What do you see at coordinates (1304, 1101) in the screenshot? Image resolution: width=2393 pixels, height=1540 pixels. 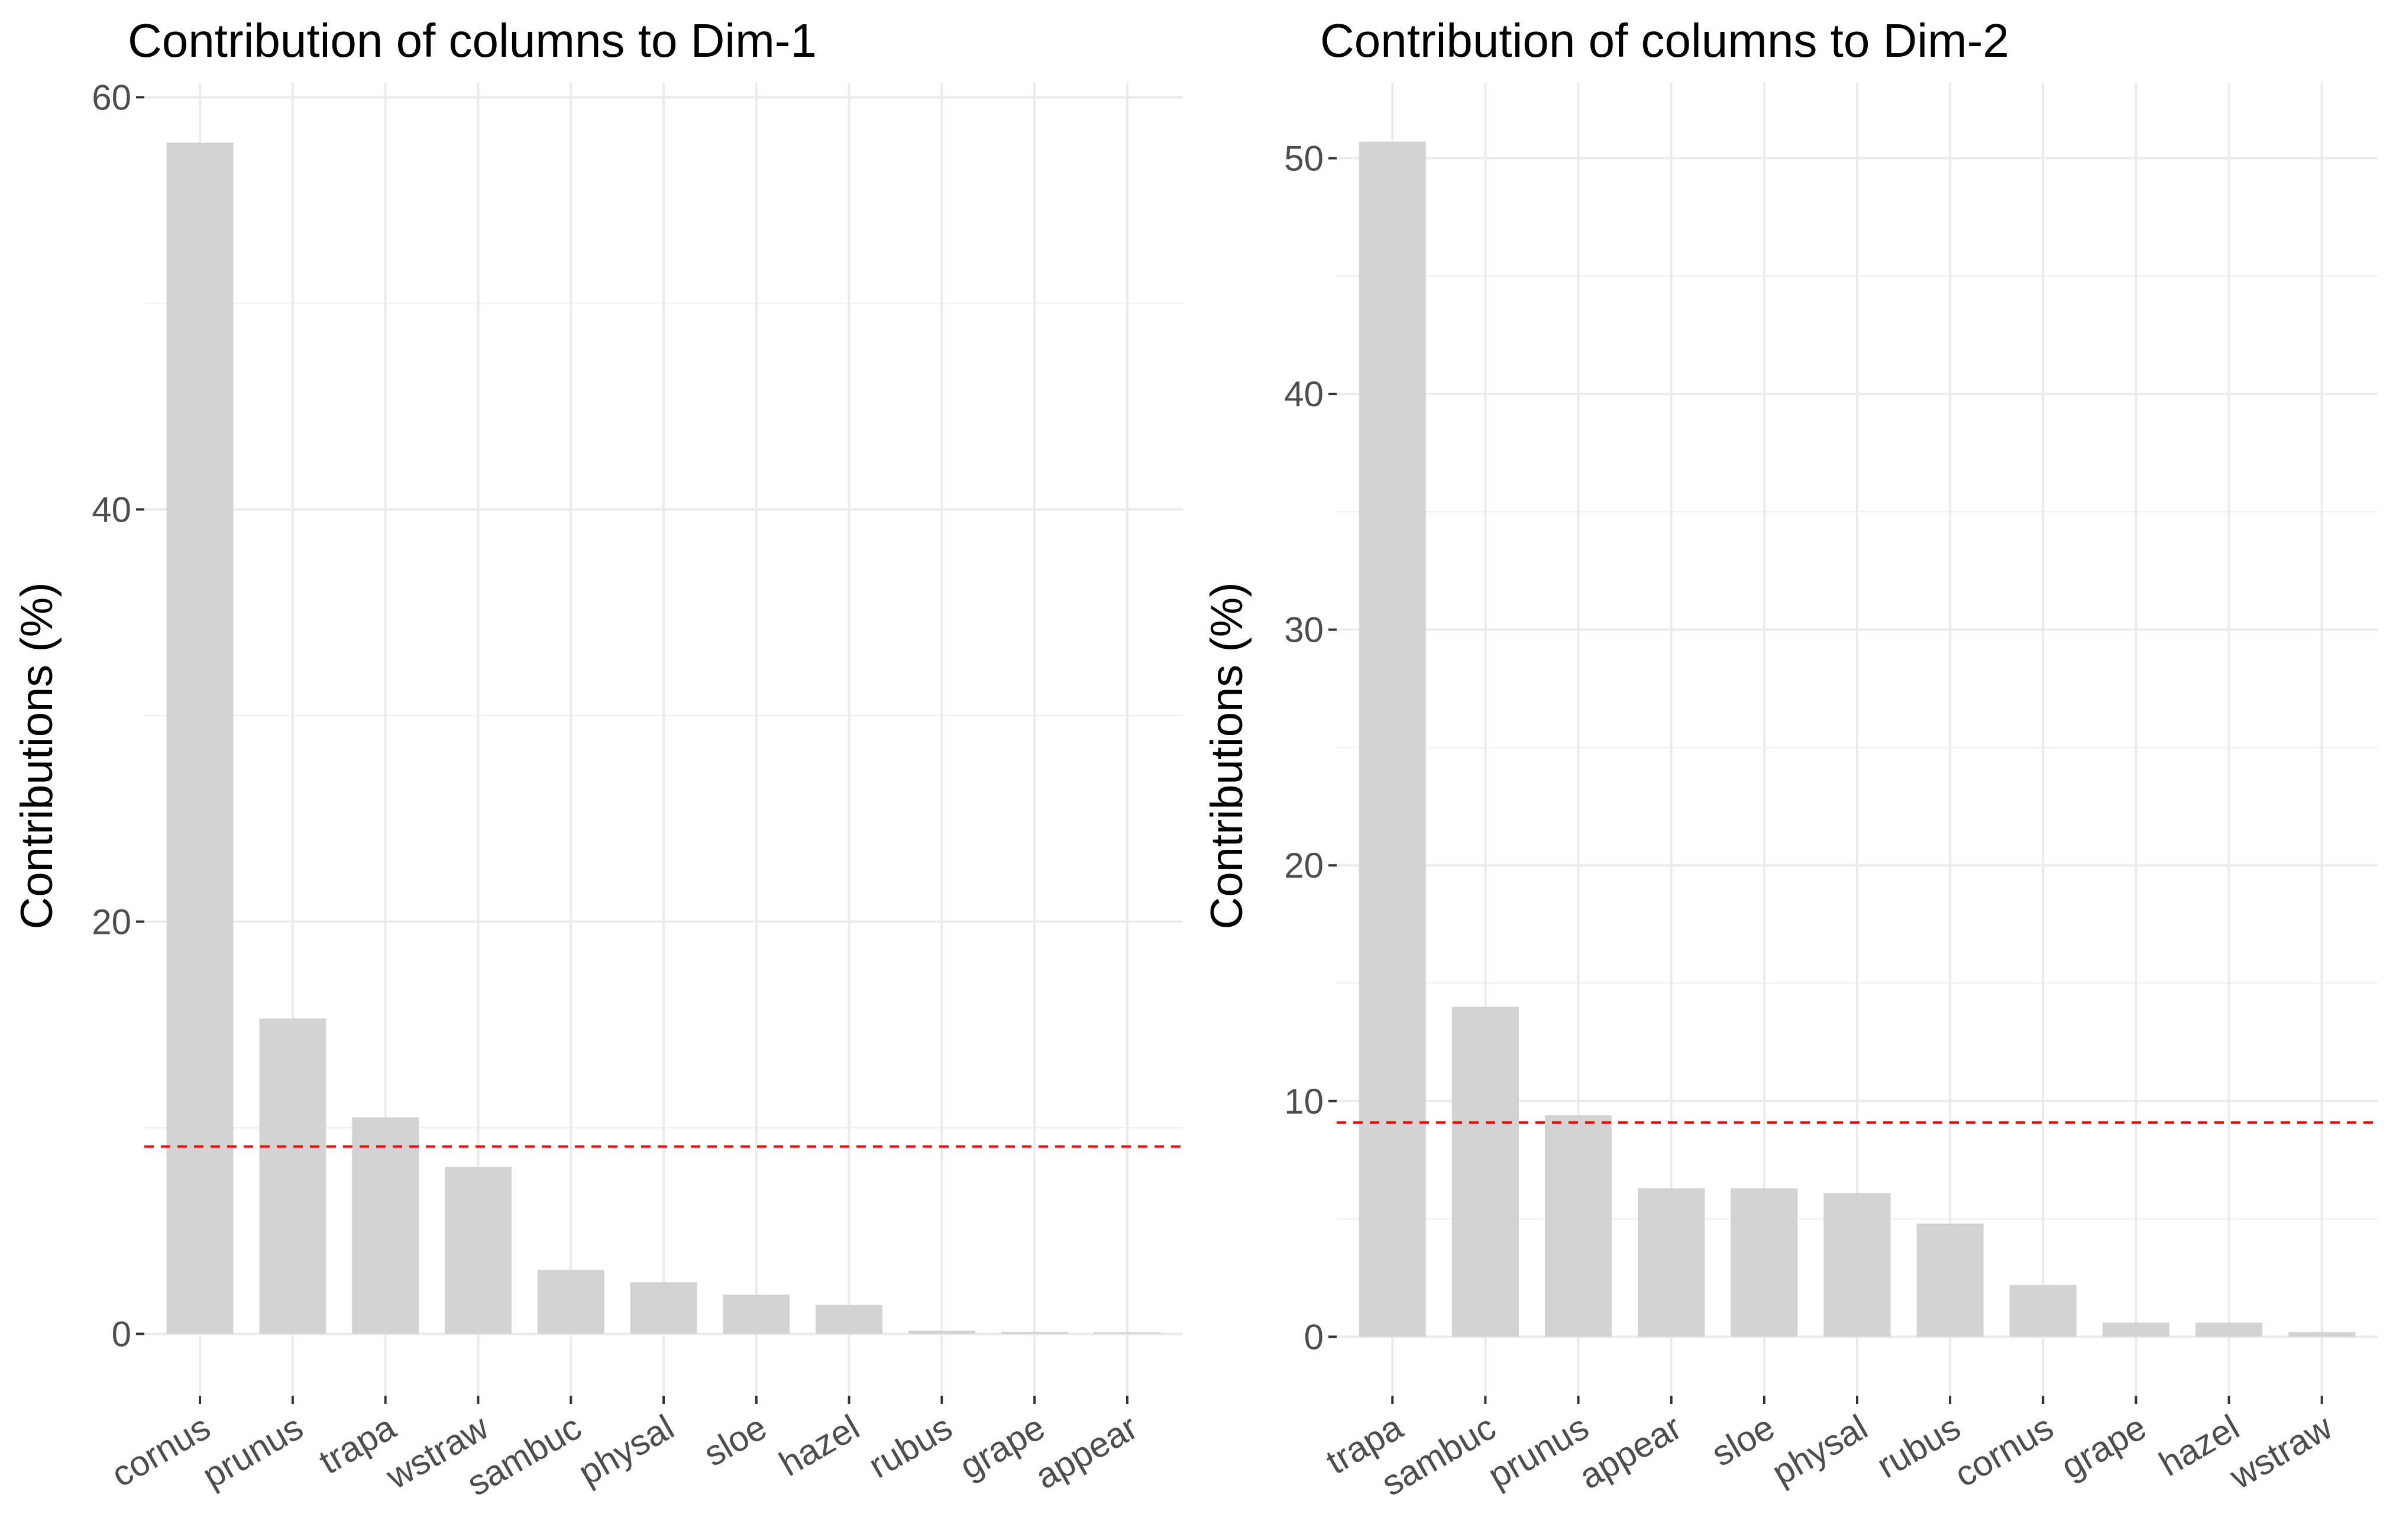 I see `y-tick-label: 10` at bounding box center [1304, 1101].